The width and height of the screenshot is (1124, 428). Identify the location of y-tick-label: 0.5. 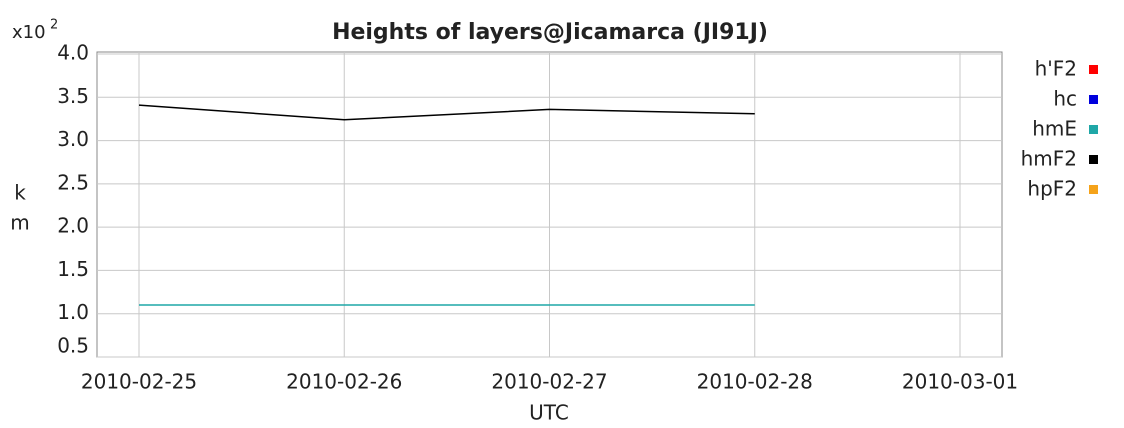
(73, 346).